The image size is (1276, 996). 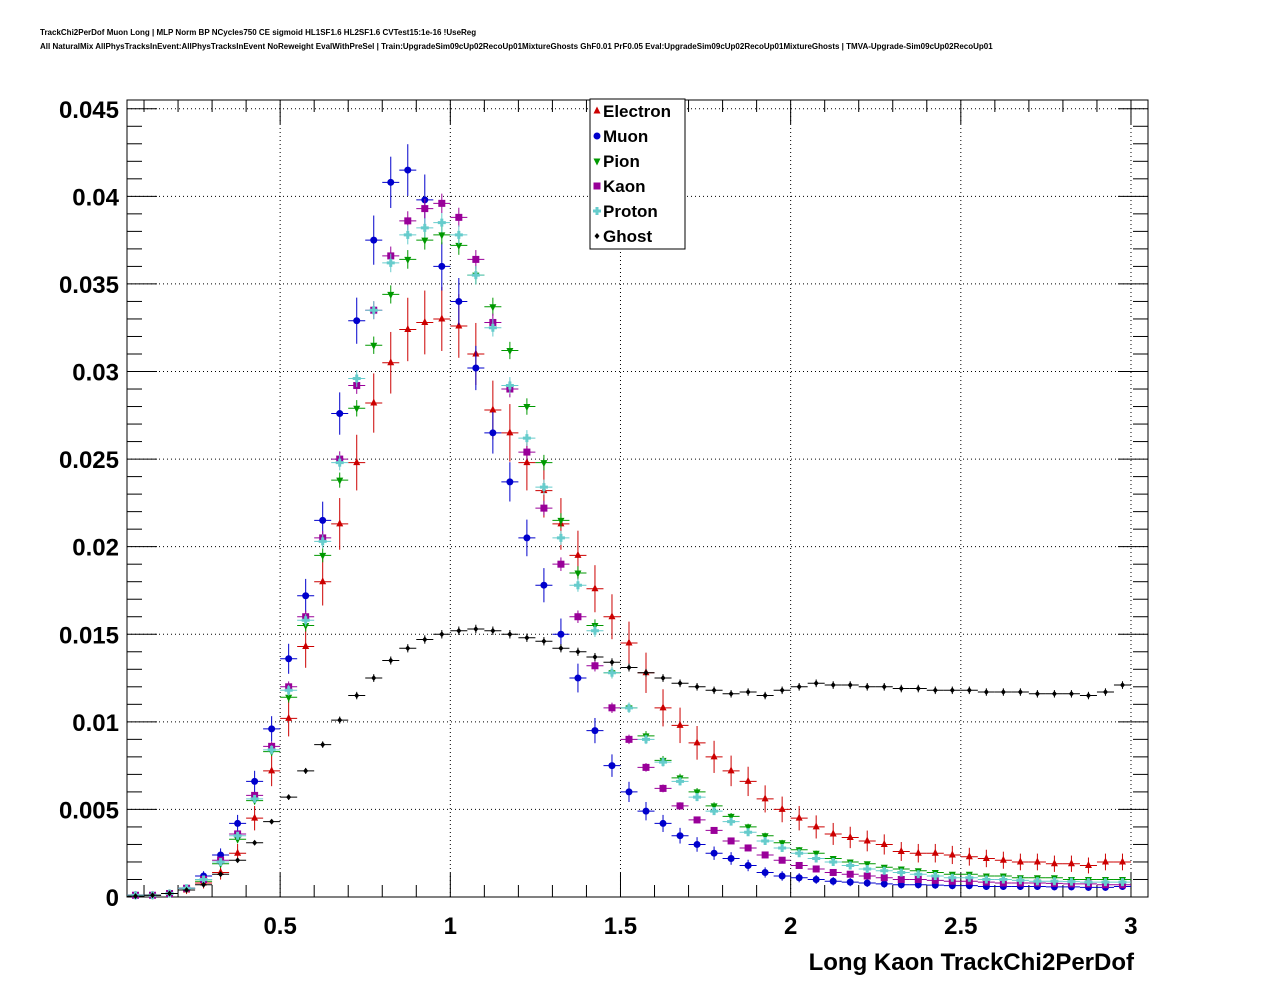 I want to click on legend-marker-electron, so click(x=597, y=110).